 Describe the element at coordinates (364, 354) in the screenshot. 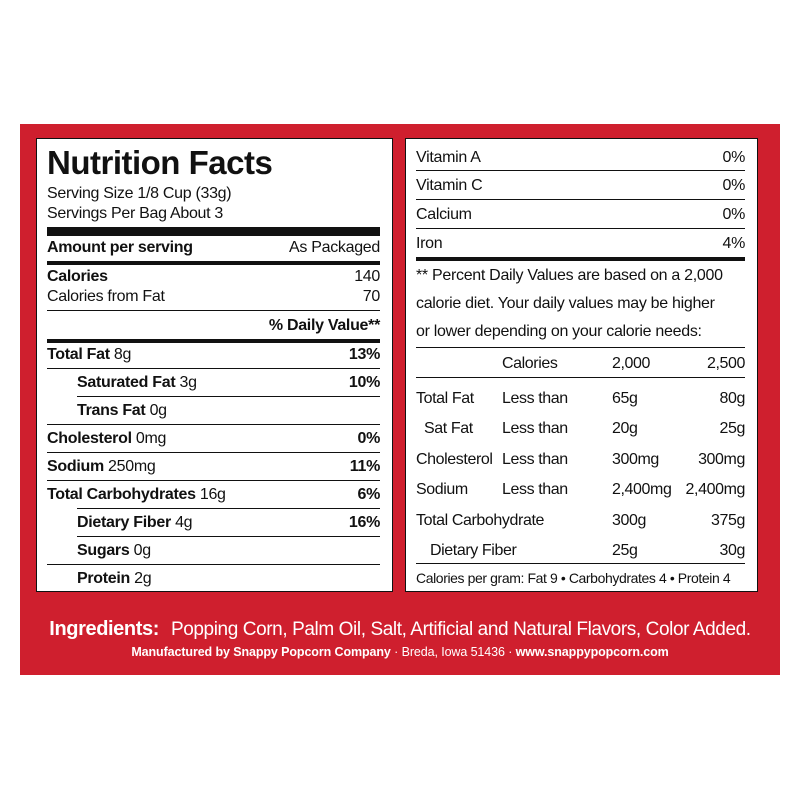

I see `nutrient-pct: 13%` at that location.